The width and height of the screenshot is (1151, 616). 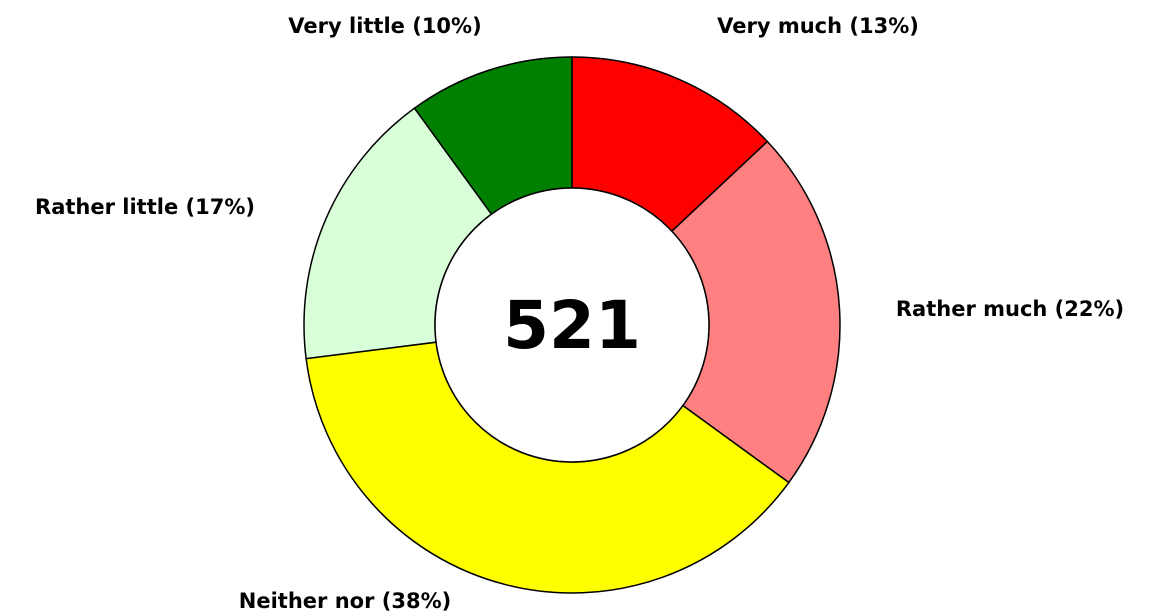 What do you see at coordinates (345, 601) in the screenshot?
I see `slice-label: Neither nor (38%)` at bounding box center [345, 601].